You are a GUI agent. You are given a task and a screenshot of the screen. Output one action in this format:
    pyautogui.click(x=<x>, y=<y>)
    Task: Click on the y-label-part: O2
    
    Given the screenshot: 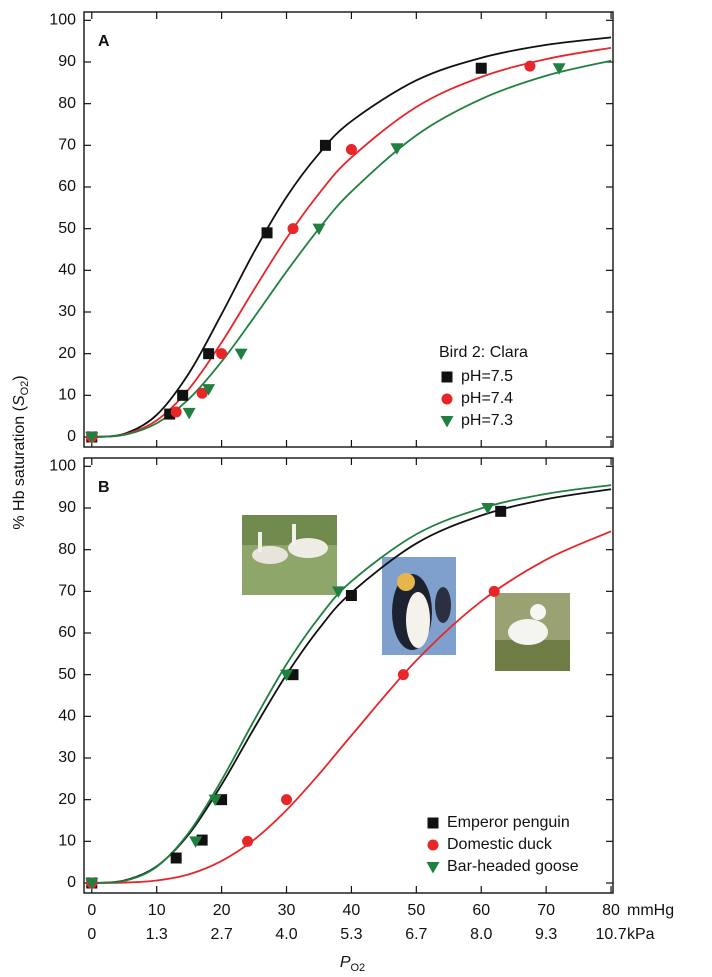 What is the action you would take?
    pyautogui.click(x=25, y=388)
    